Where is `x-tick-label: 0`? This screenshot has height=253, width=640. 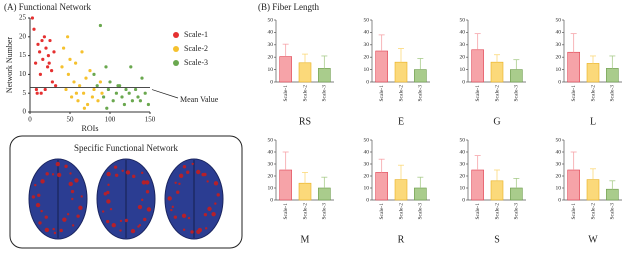 x-tick-label: 0 is located at coordinates (30, 120).